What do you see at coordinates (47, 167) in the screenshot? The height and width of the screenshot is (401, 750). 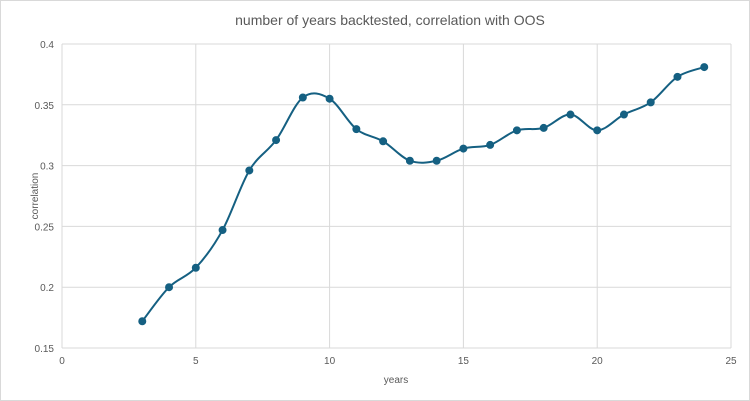 I see `y-tick-label: 0.3` at bounding box center [47, 167].